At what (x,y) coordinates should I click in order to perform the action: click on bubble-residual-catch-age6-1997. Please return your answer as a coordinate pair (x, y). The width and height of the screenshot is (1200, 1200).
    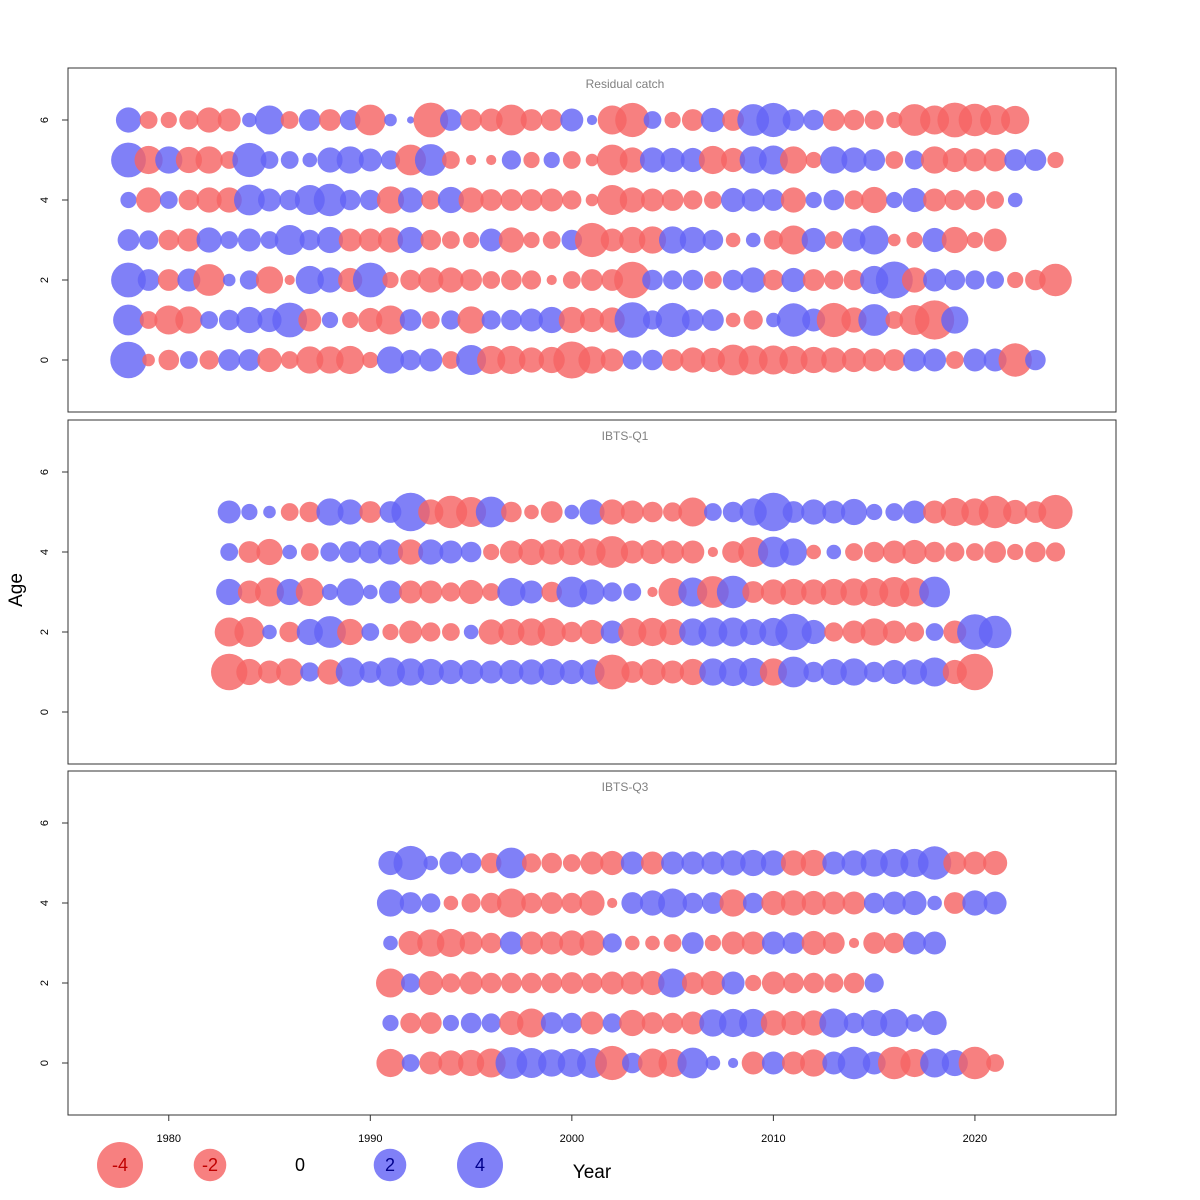
    Looking at the image, I should click on (511, 120).